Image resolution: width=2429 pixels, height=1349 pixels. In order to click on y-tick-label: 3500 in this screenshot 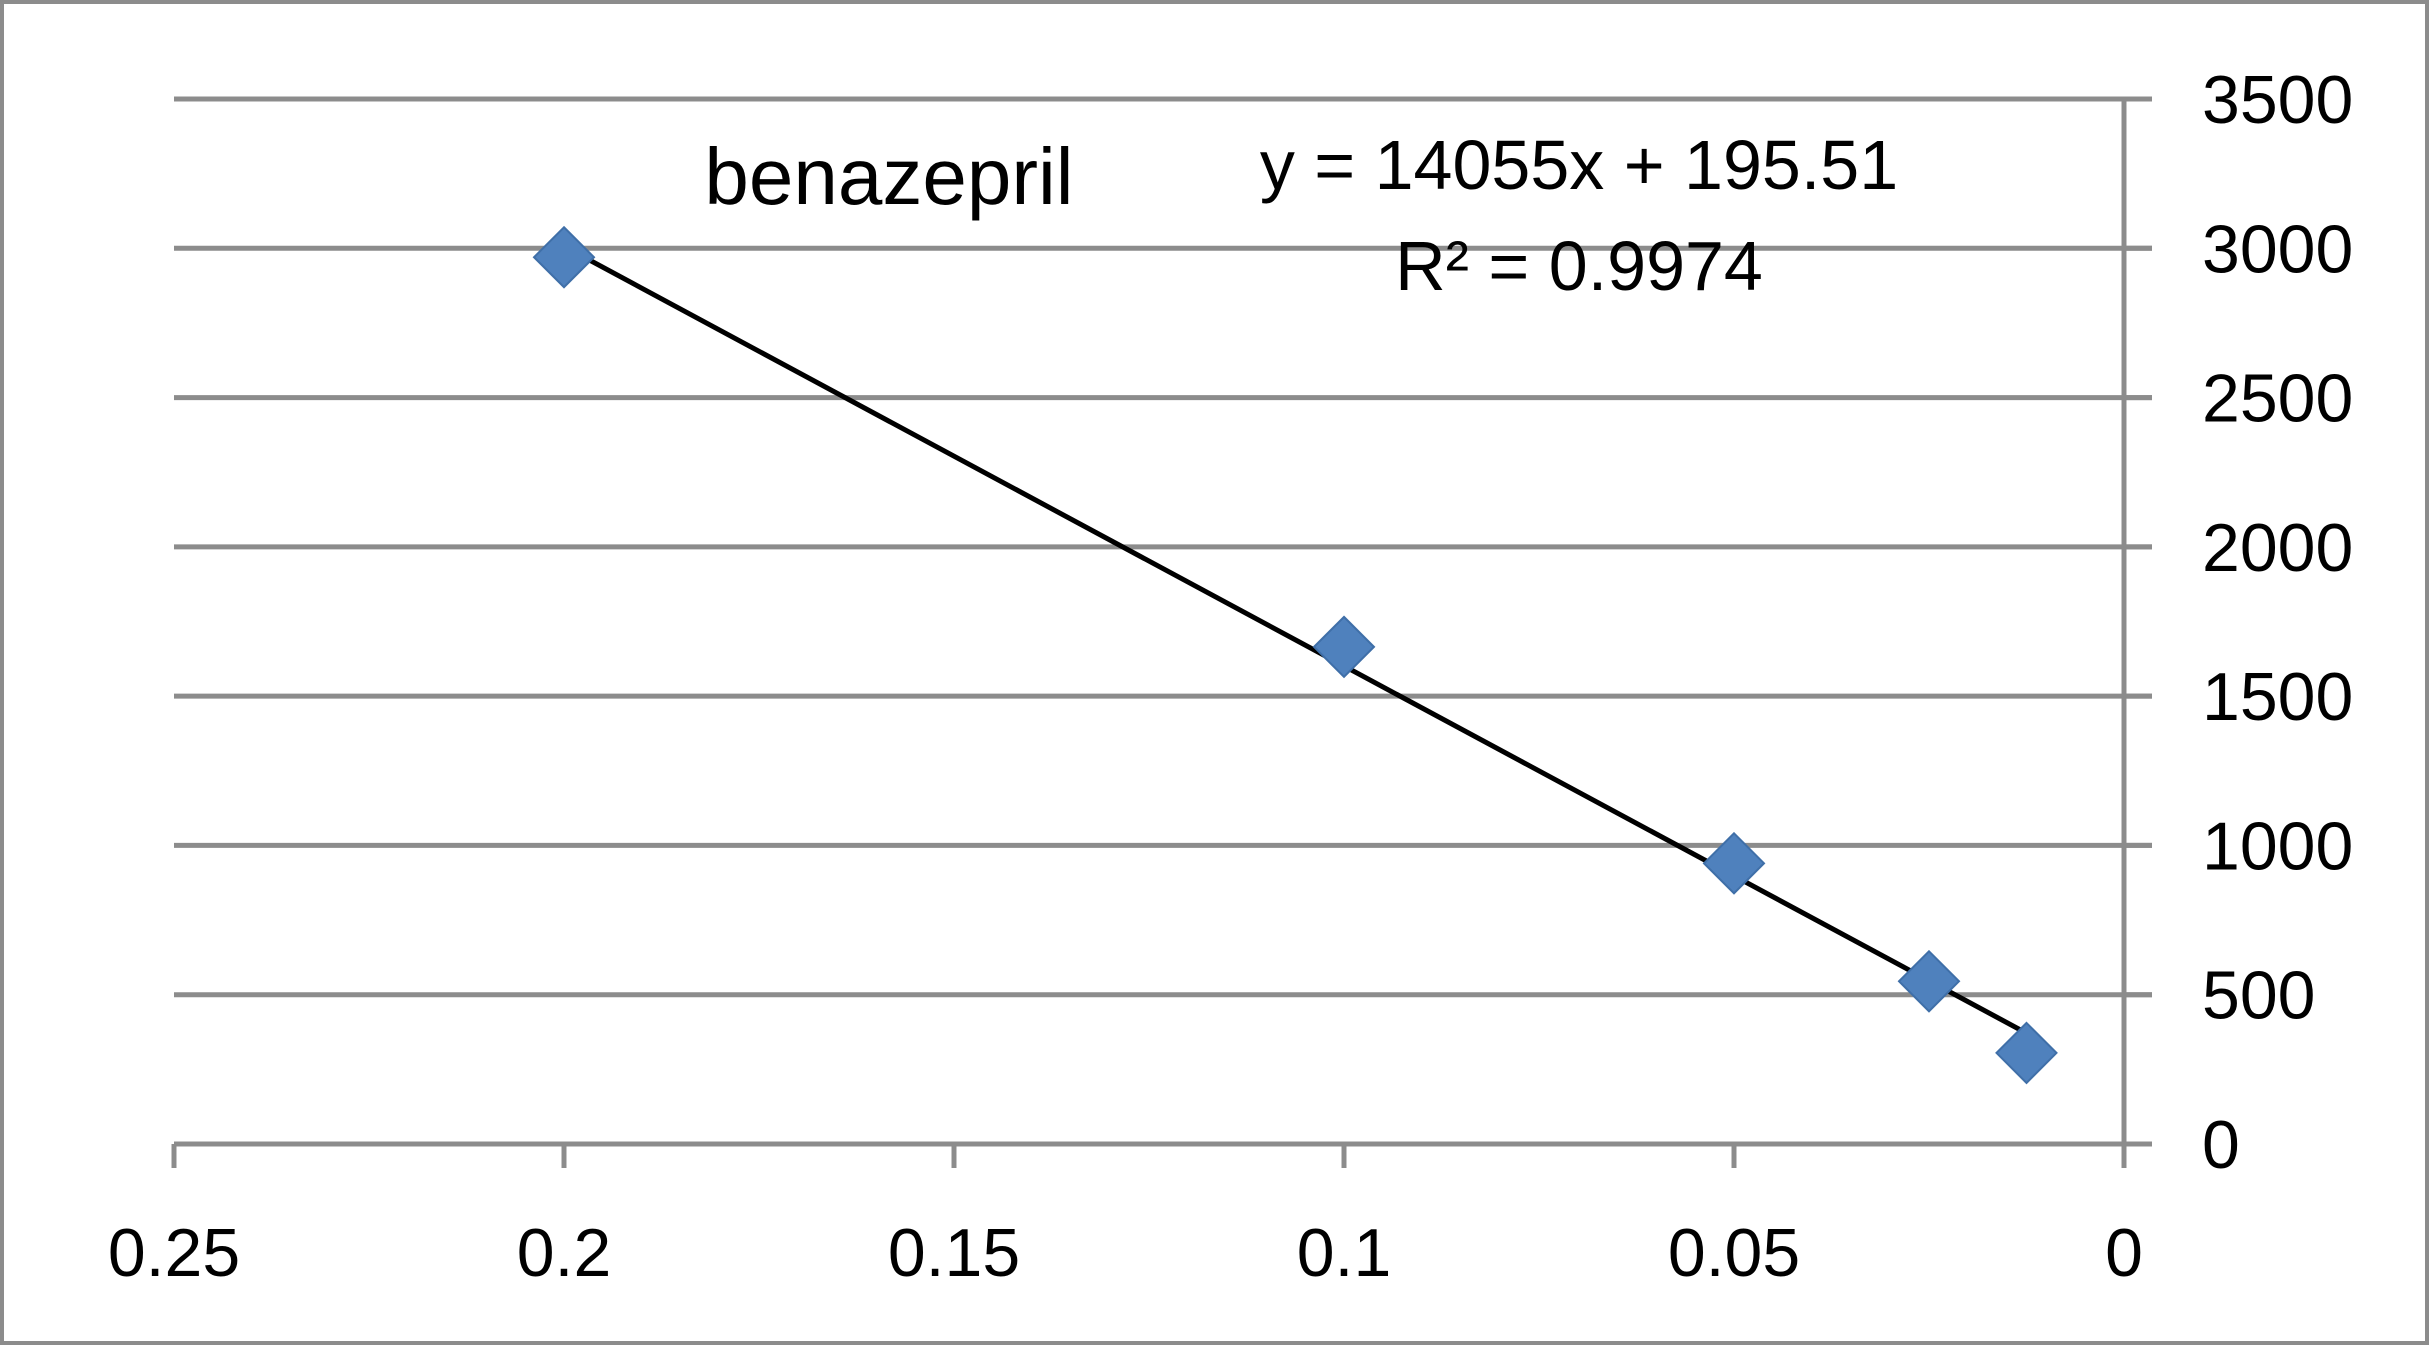, I will do `click(2277, 100)`.